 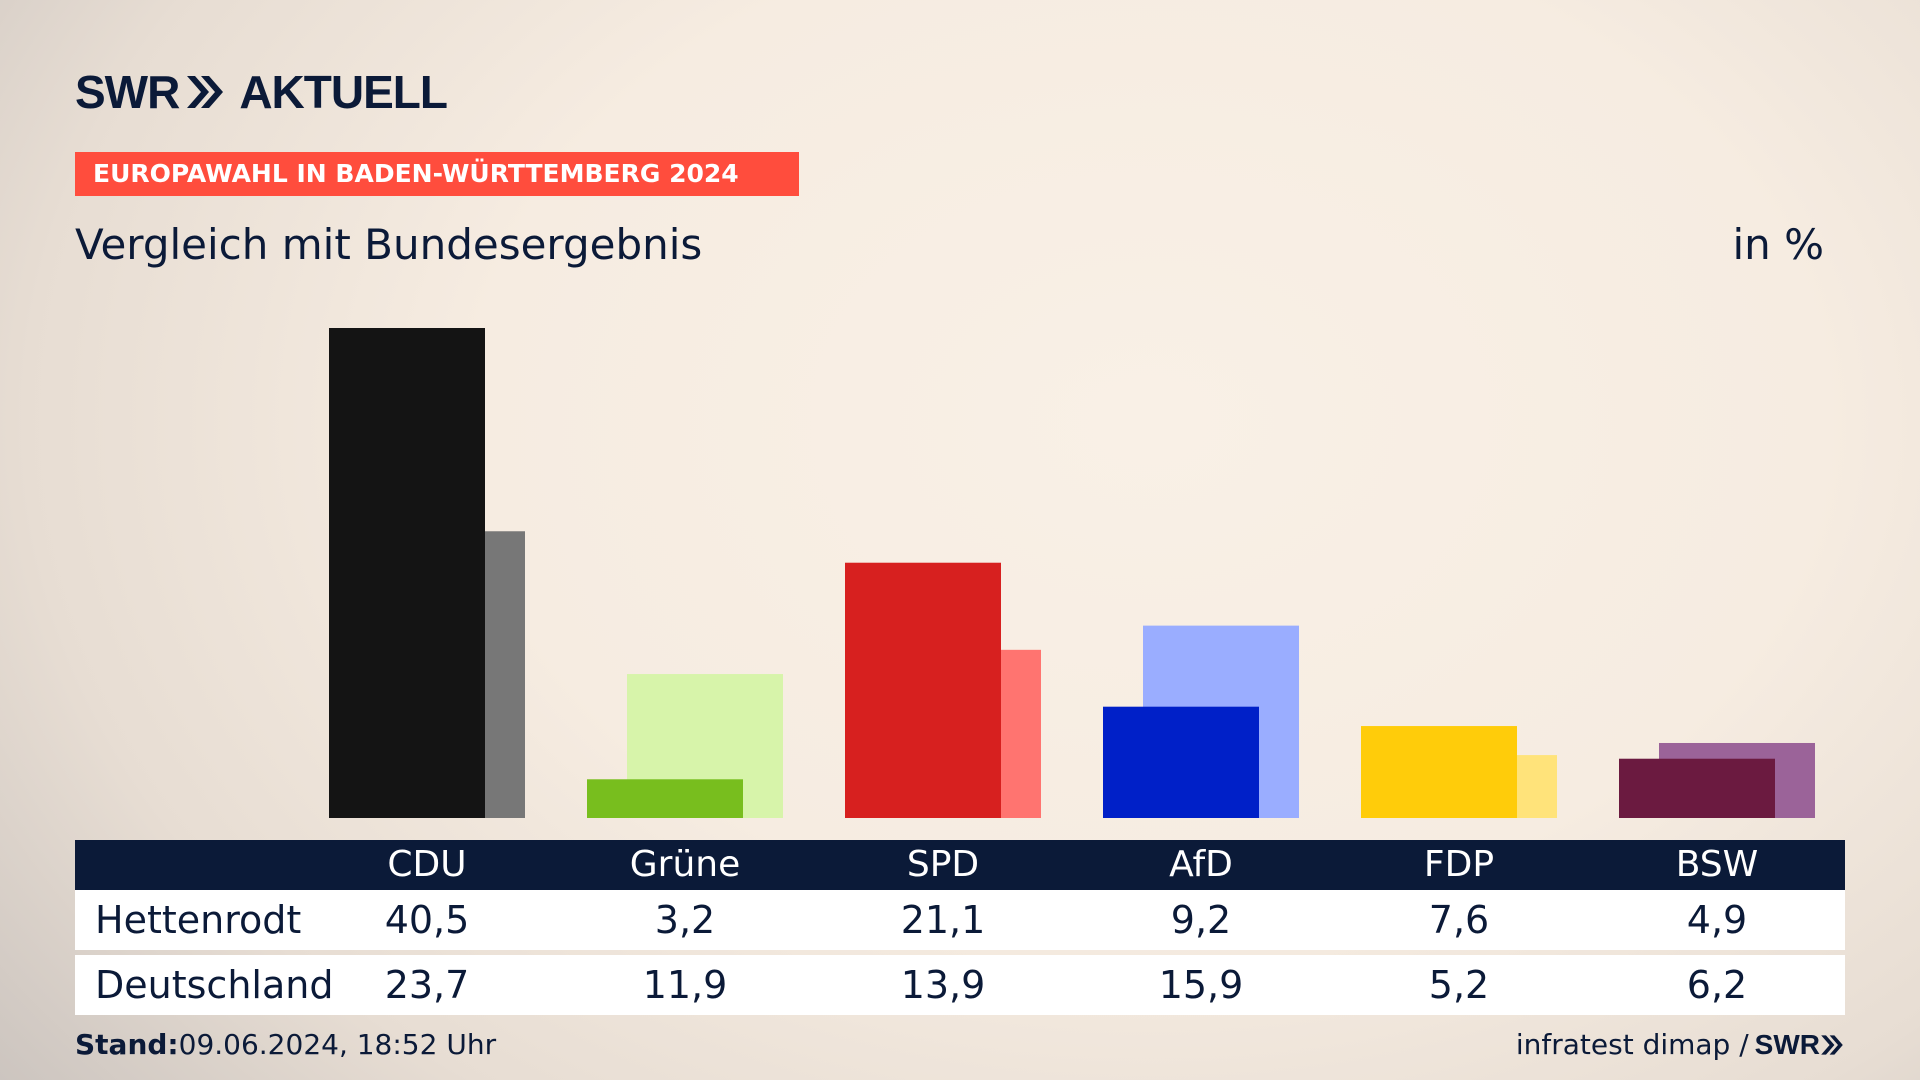 I want to click on column-header-afd: AfD, so click(x=1201, y=864).